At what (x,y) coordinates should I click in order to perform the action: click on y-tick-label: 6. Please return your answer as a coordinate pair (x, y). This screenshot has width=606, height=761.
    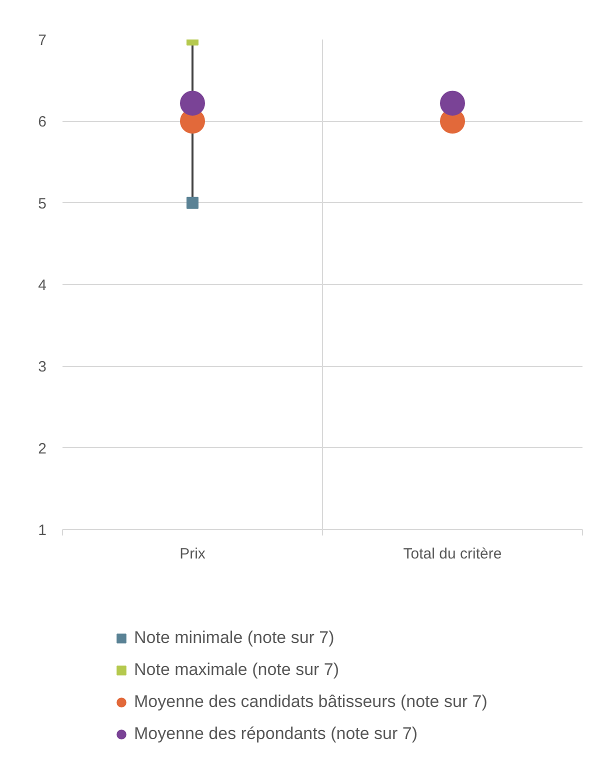
    Looking at the image, I should click on (42, 122).